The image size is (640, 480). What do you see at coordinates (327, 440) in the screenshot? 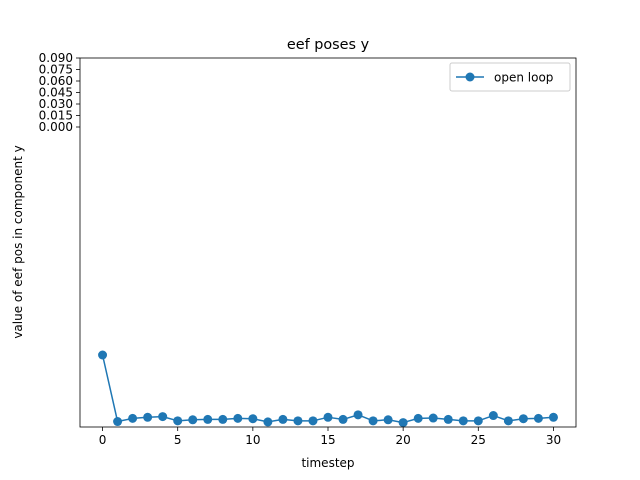
I see `x-tick-label: 15` at bounding box center [327, 440].